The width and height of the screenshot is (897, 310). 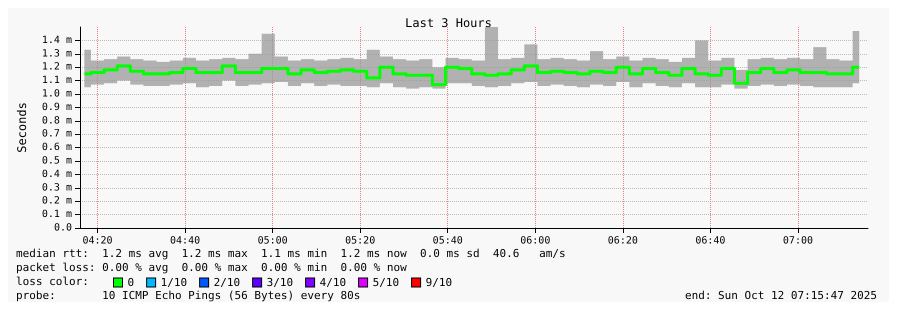 What do you see at coordinates (710, 241) in the screenshot?
I see `x-tick-label: 06:40` at bounding box center [710, 241].